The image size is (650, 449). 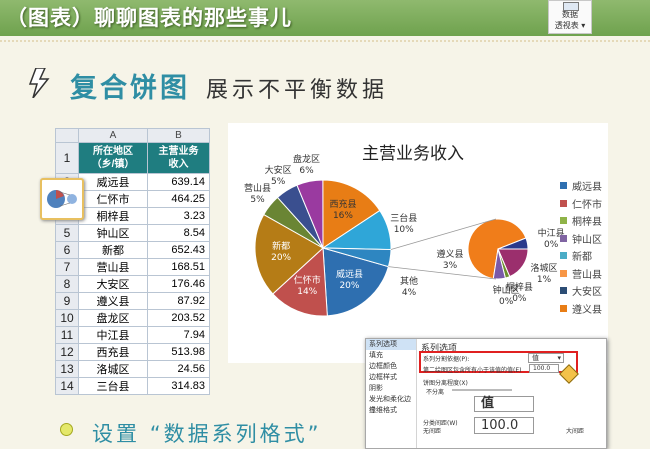 I want to click on size-label-2: 无间距, so click(x=432, y=431).